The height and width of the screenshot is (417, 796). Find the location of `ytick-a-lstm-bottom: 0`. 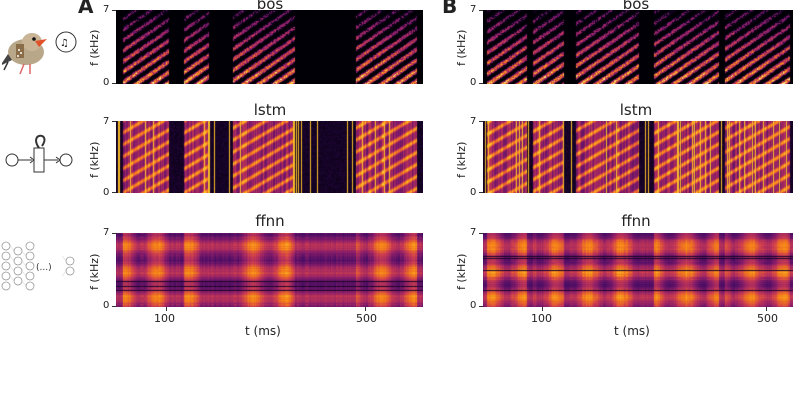

ytick-a-lstm-bottom: 0 is located at coordinates (106, 192).